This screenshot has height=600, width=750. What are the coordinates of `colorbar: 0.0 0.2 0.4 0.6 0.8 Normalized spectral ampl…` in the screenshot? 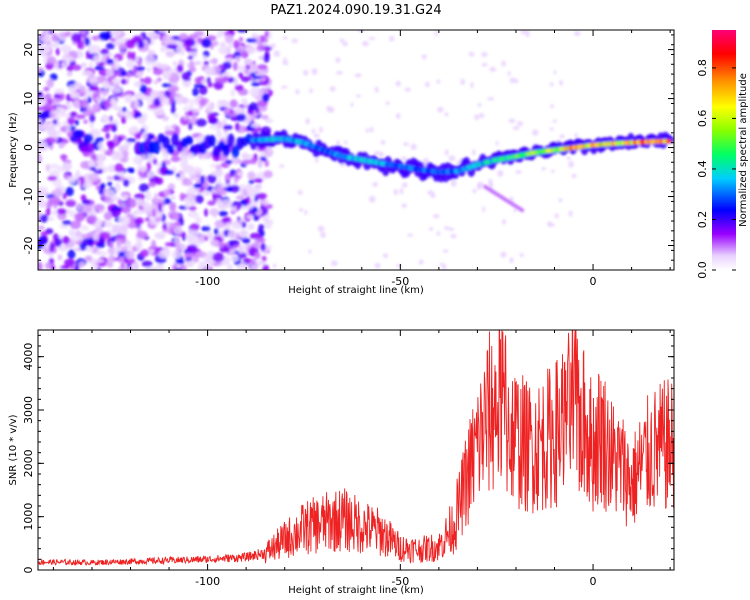 It's located at (722, 154).